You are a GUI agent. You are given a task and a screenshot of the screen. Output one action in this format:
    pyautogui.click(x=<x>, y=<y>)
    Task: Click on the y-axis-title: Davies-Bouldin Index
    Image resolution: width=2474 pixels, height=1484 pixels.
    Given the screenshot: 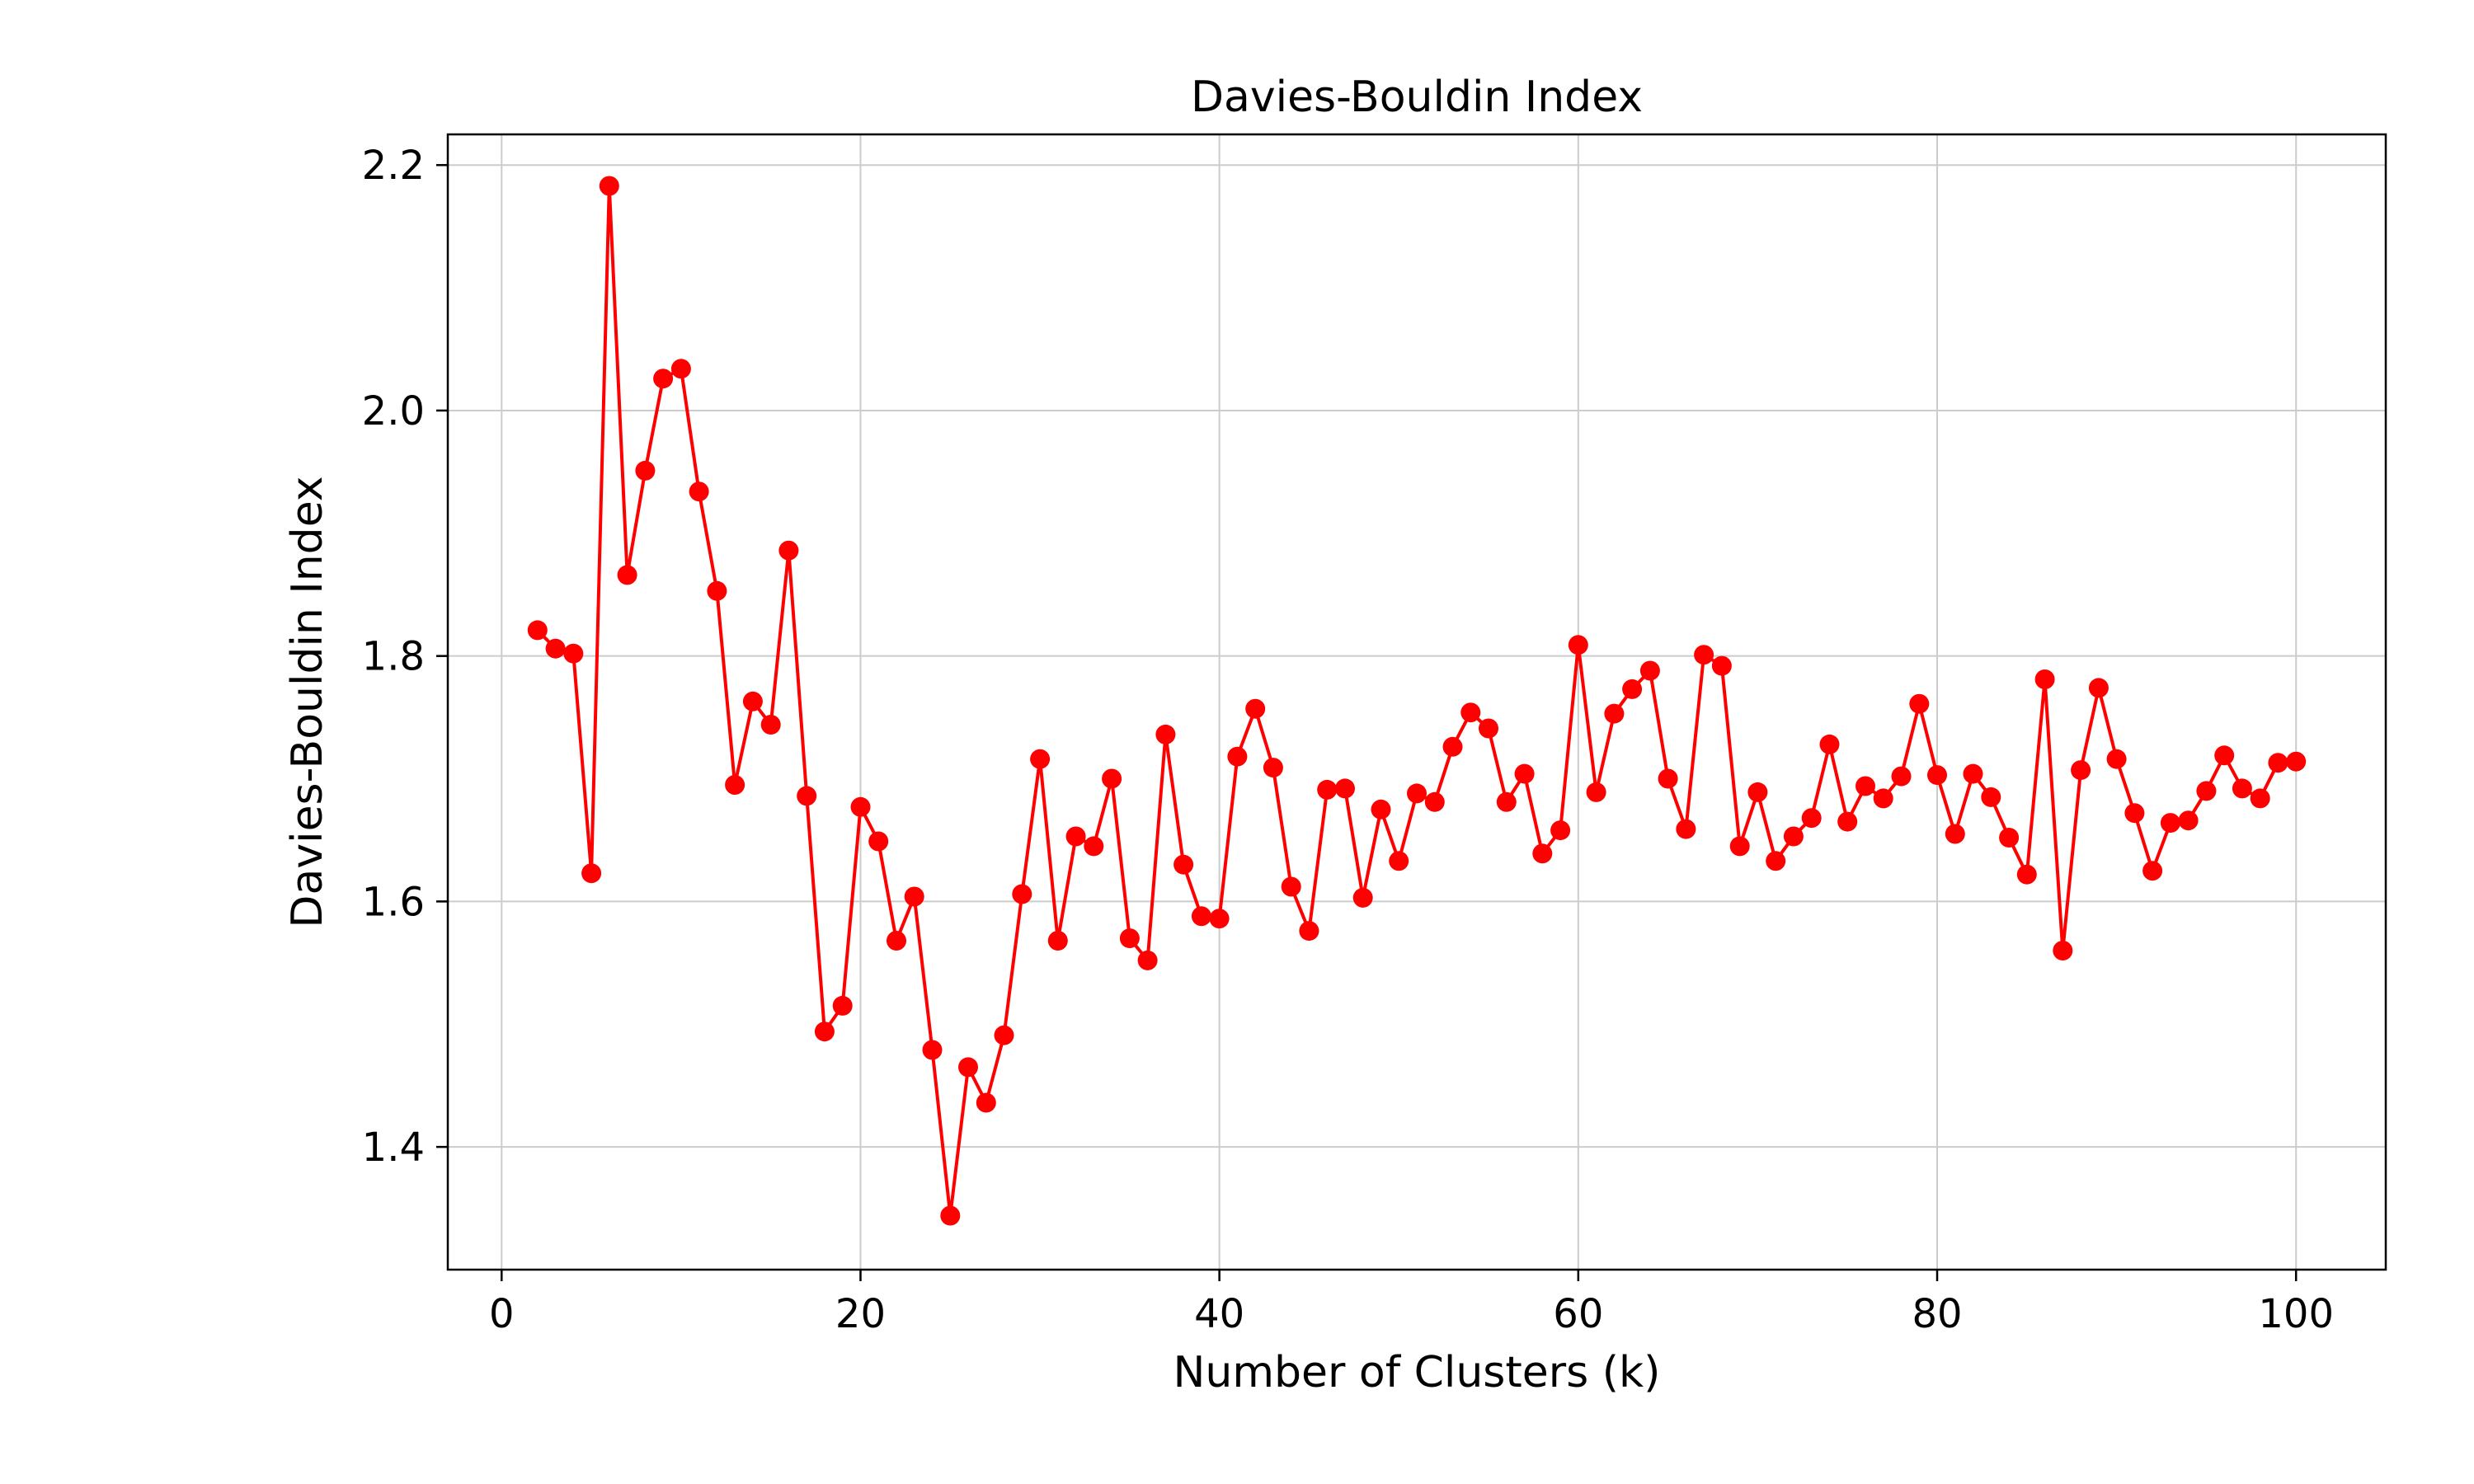 What is the action you would take?
    pyautogui.click(x=307, y=702)
    